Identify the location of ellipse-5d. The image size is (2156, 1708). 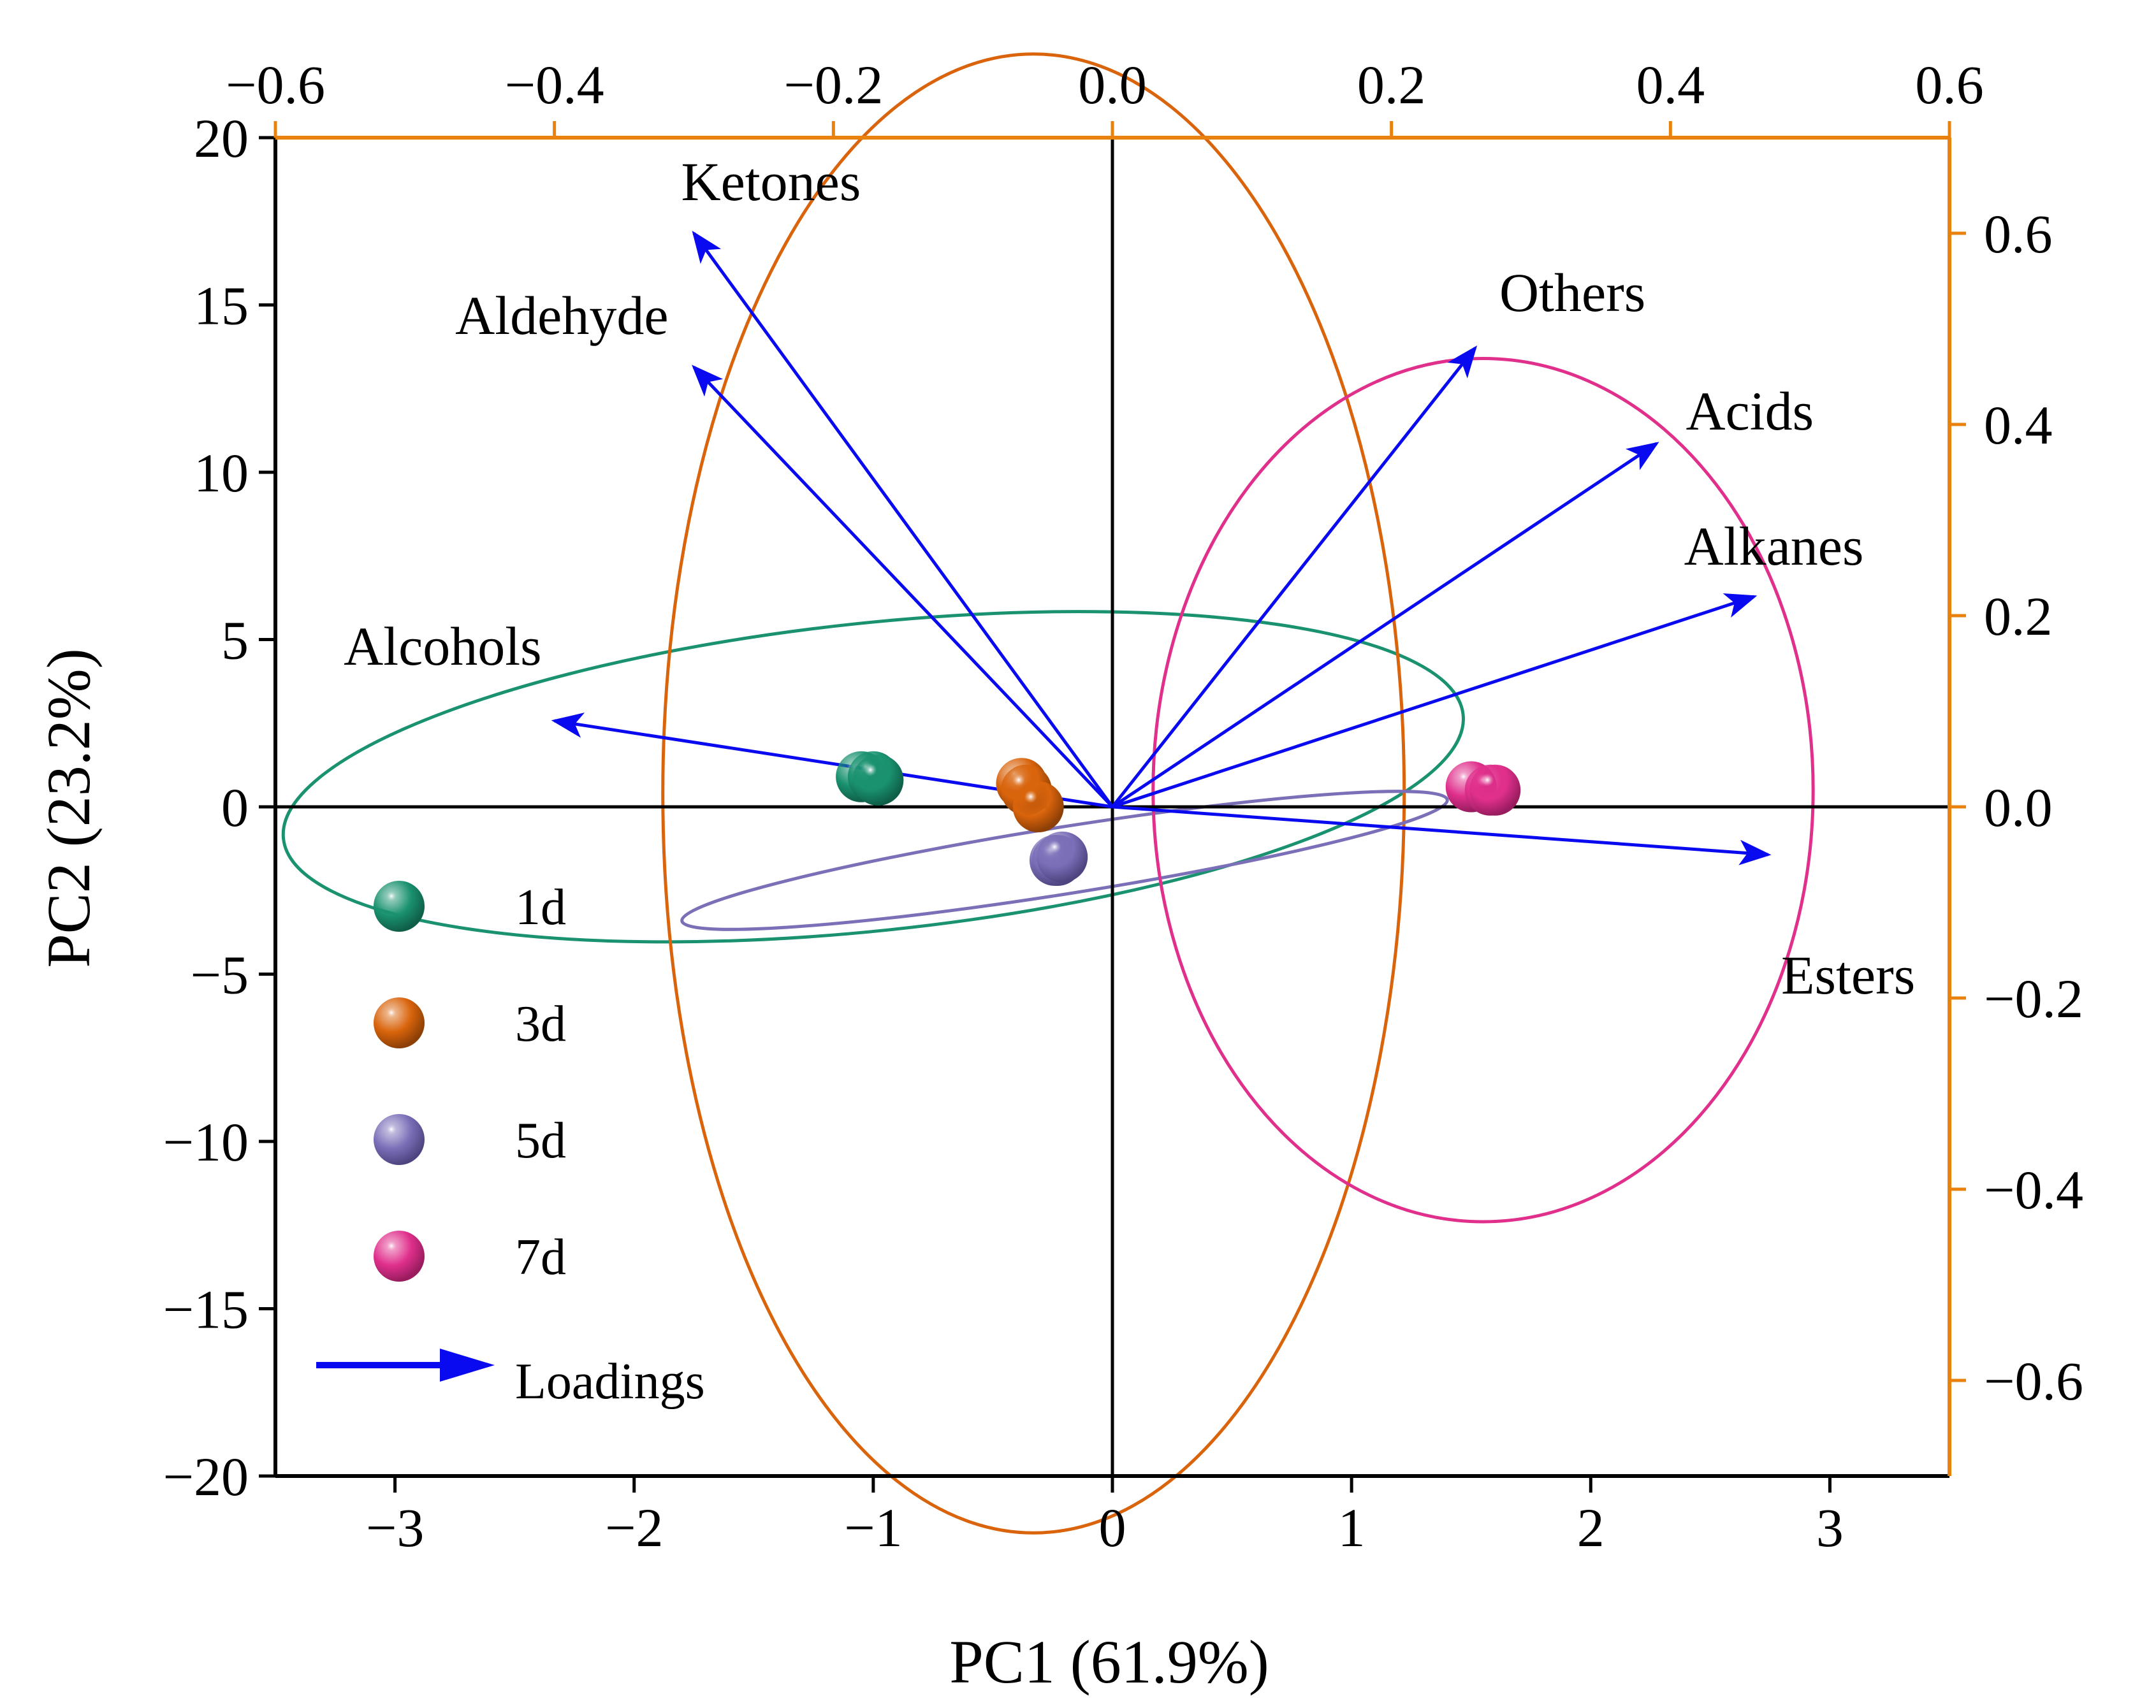
(1064, 860).